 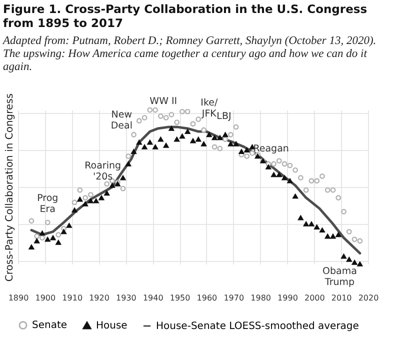 What do you see at coordinates (50, 326) in the screenshot?
I see `legend-label: Senate` at bounding box center [50, 326].